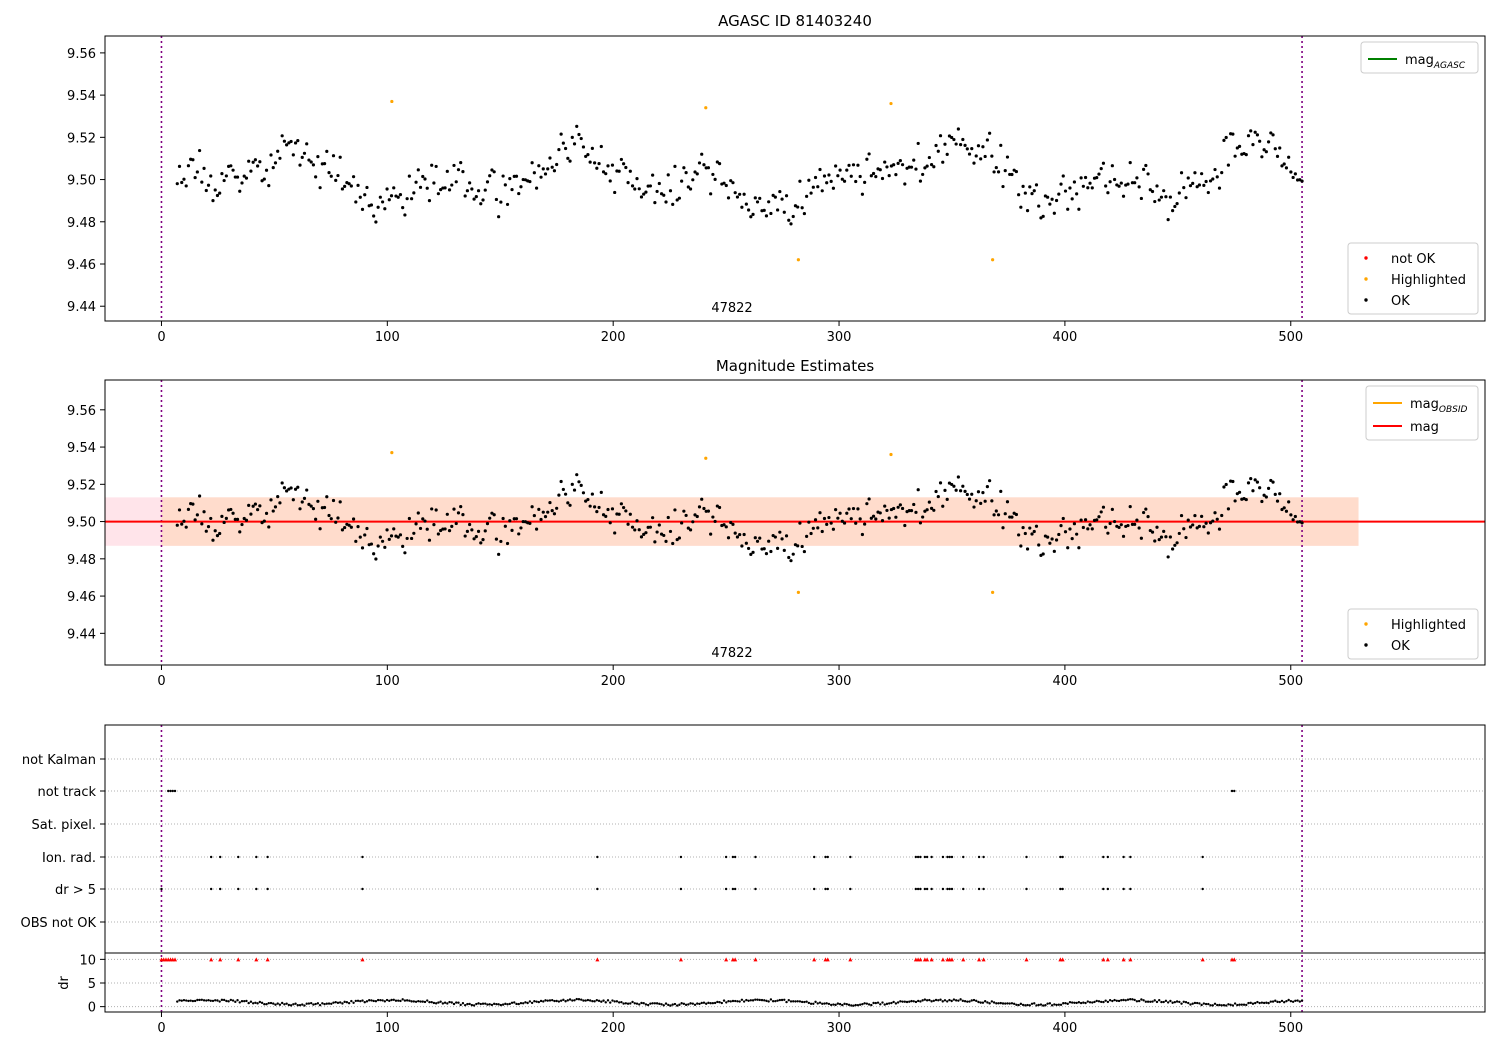  I want to click on dr-clipped-marker, so click(735, 959).